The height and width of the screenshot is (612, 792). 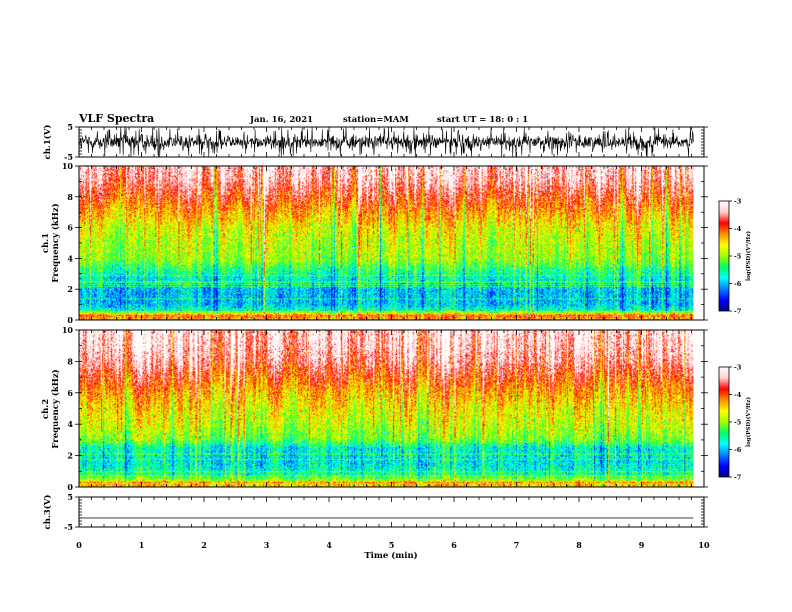 I want to click on spectrogram-ch2-ytick-label: 0, so click(x=70, y=487).